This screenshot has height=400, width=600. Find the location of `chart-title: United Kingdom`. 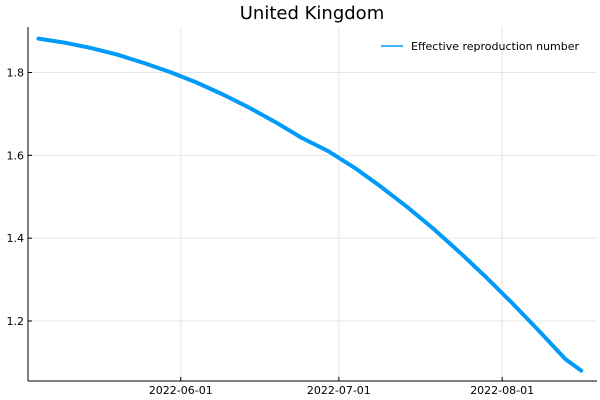

chart-title: United Kingdom is located at coordinates (312, 13).